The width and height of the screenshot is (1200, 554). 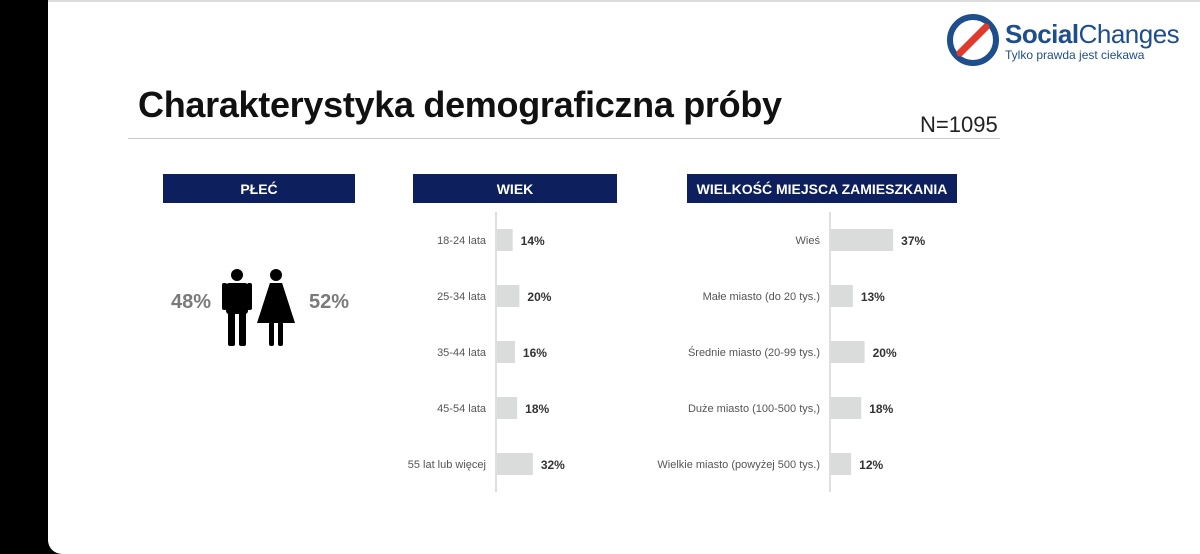 What do you see at coordinates (462, 353) in the screenshot?
I see `age-category-label: 35-44 lata` at bounding box center [462, 353].